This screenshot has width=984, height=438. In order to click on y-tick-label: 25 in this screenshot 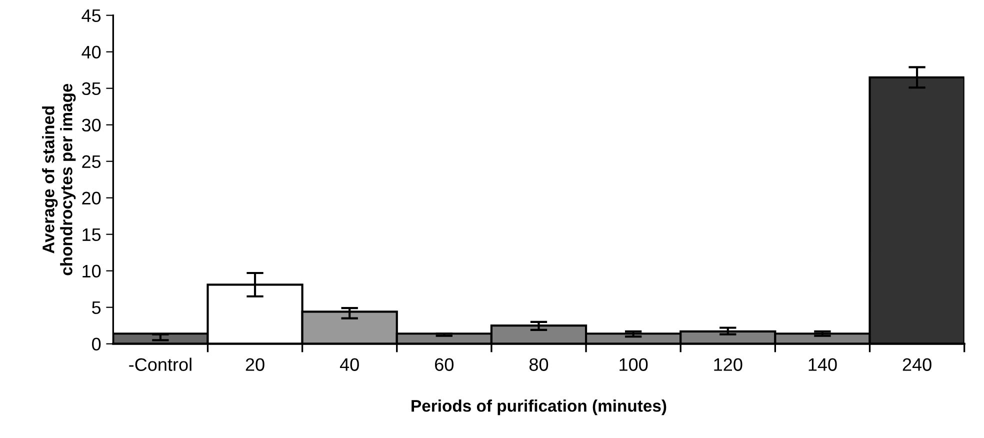, I will do `click(91, 161)`.